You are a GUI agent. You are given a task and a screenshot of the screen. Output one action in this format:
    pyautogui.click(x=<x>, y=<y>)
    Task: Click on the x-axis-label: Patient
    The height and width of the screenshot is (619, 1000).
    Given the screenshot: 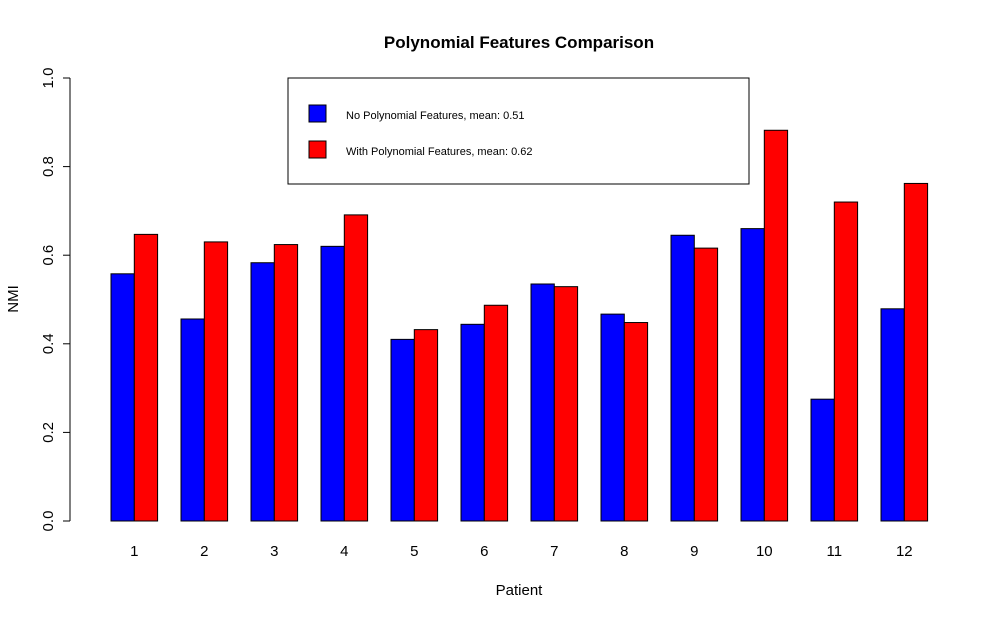 What is the action you would take?
    pyautogui.click(x=520, y=590)
    